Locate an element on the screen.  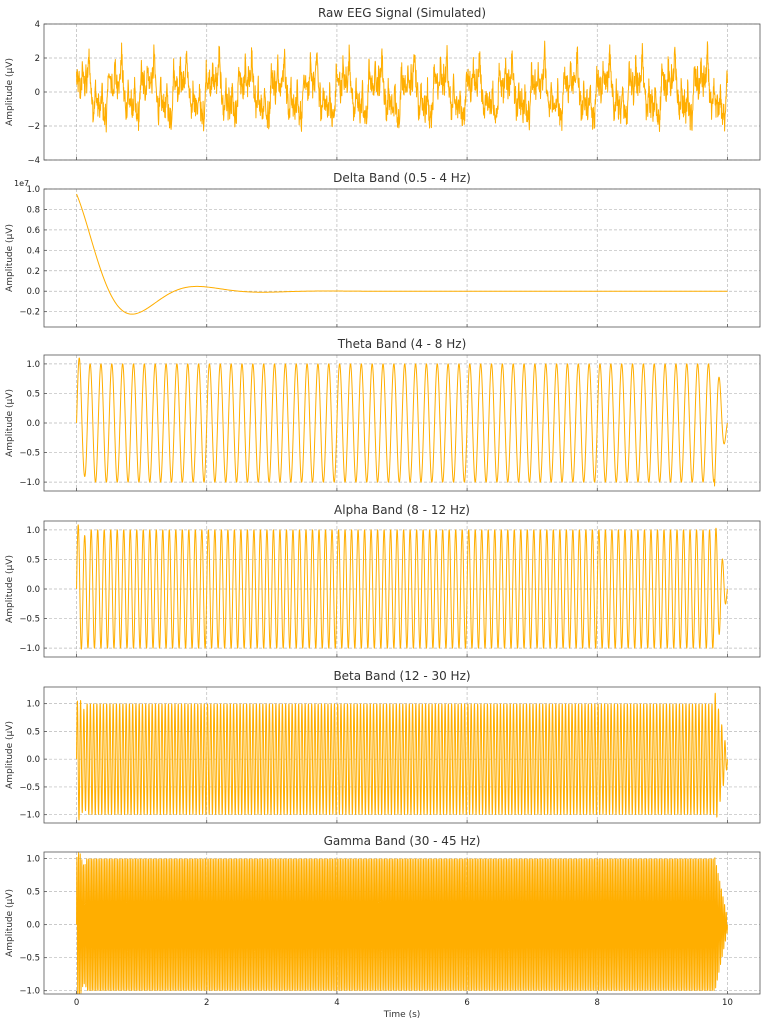
y-tick-label: 0 is located at coordinates (37, 93).